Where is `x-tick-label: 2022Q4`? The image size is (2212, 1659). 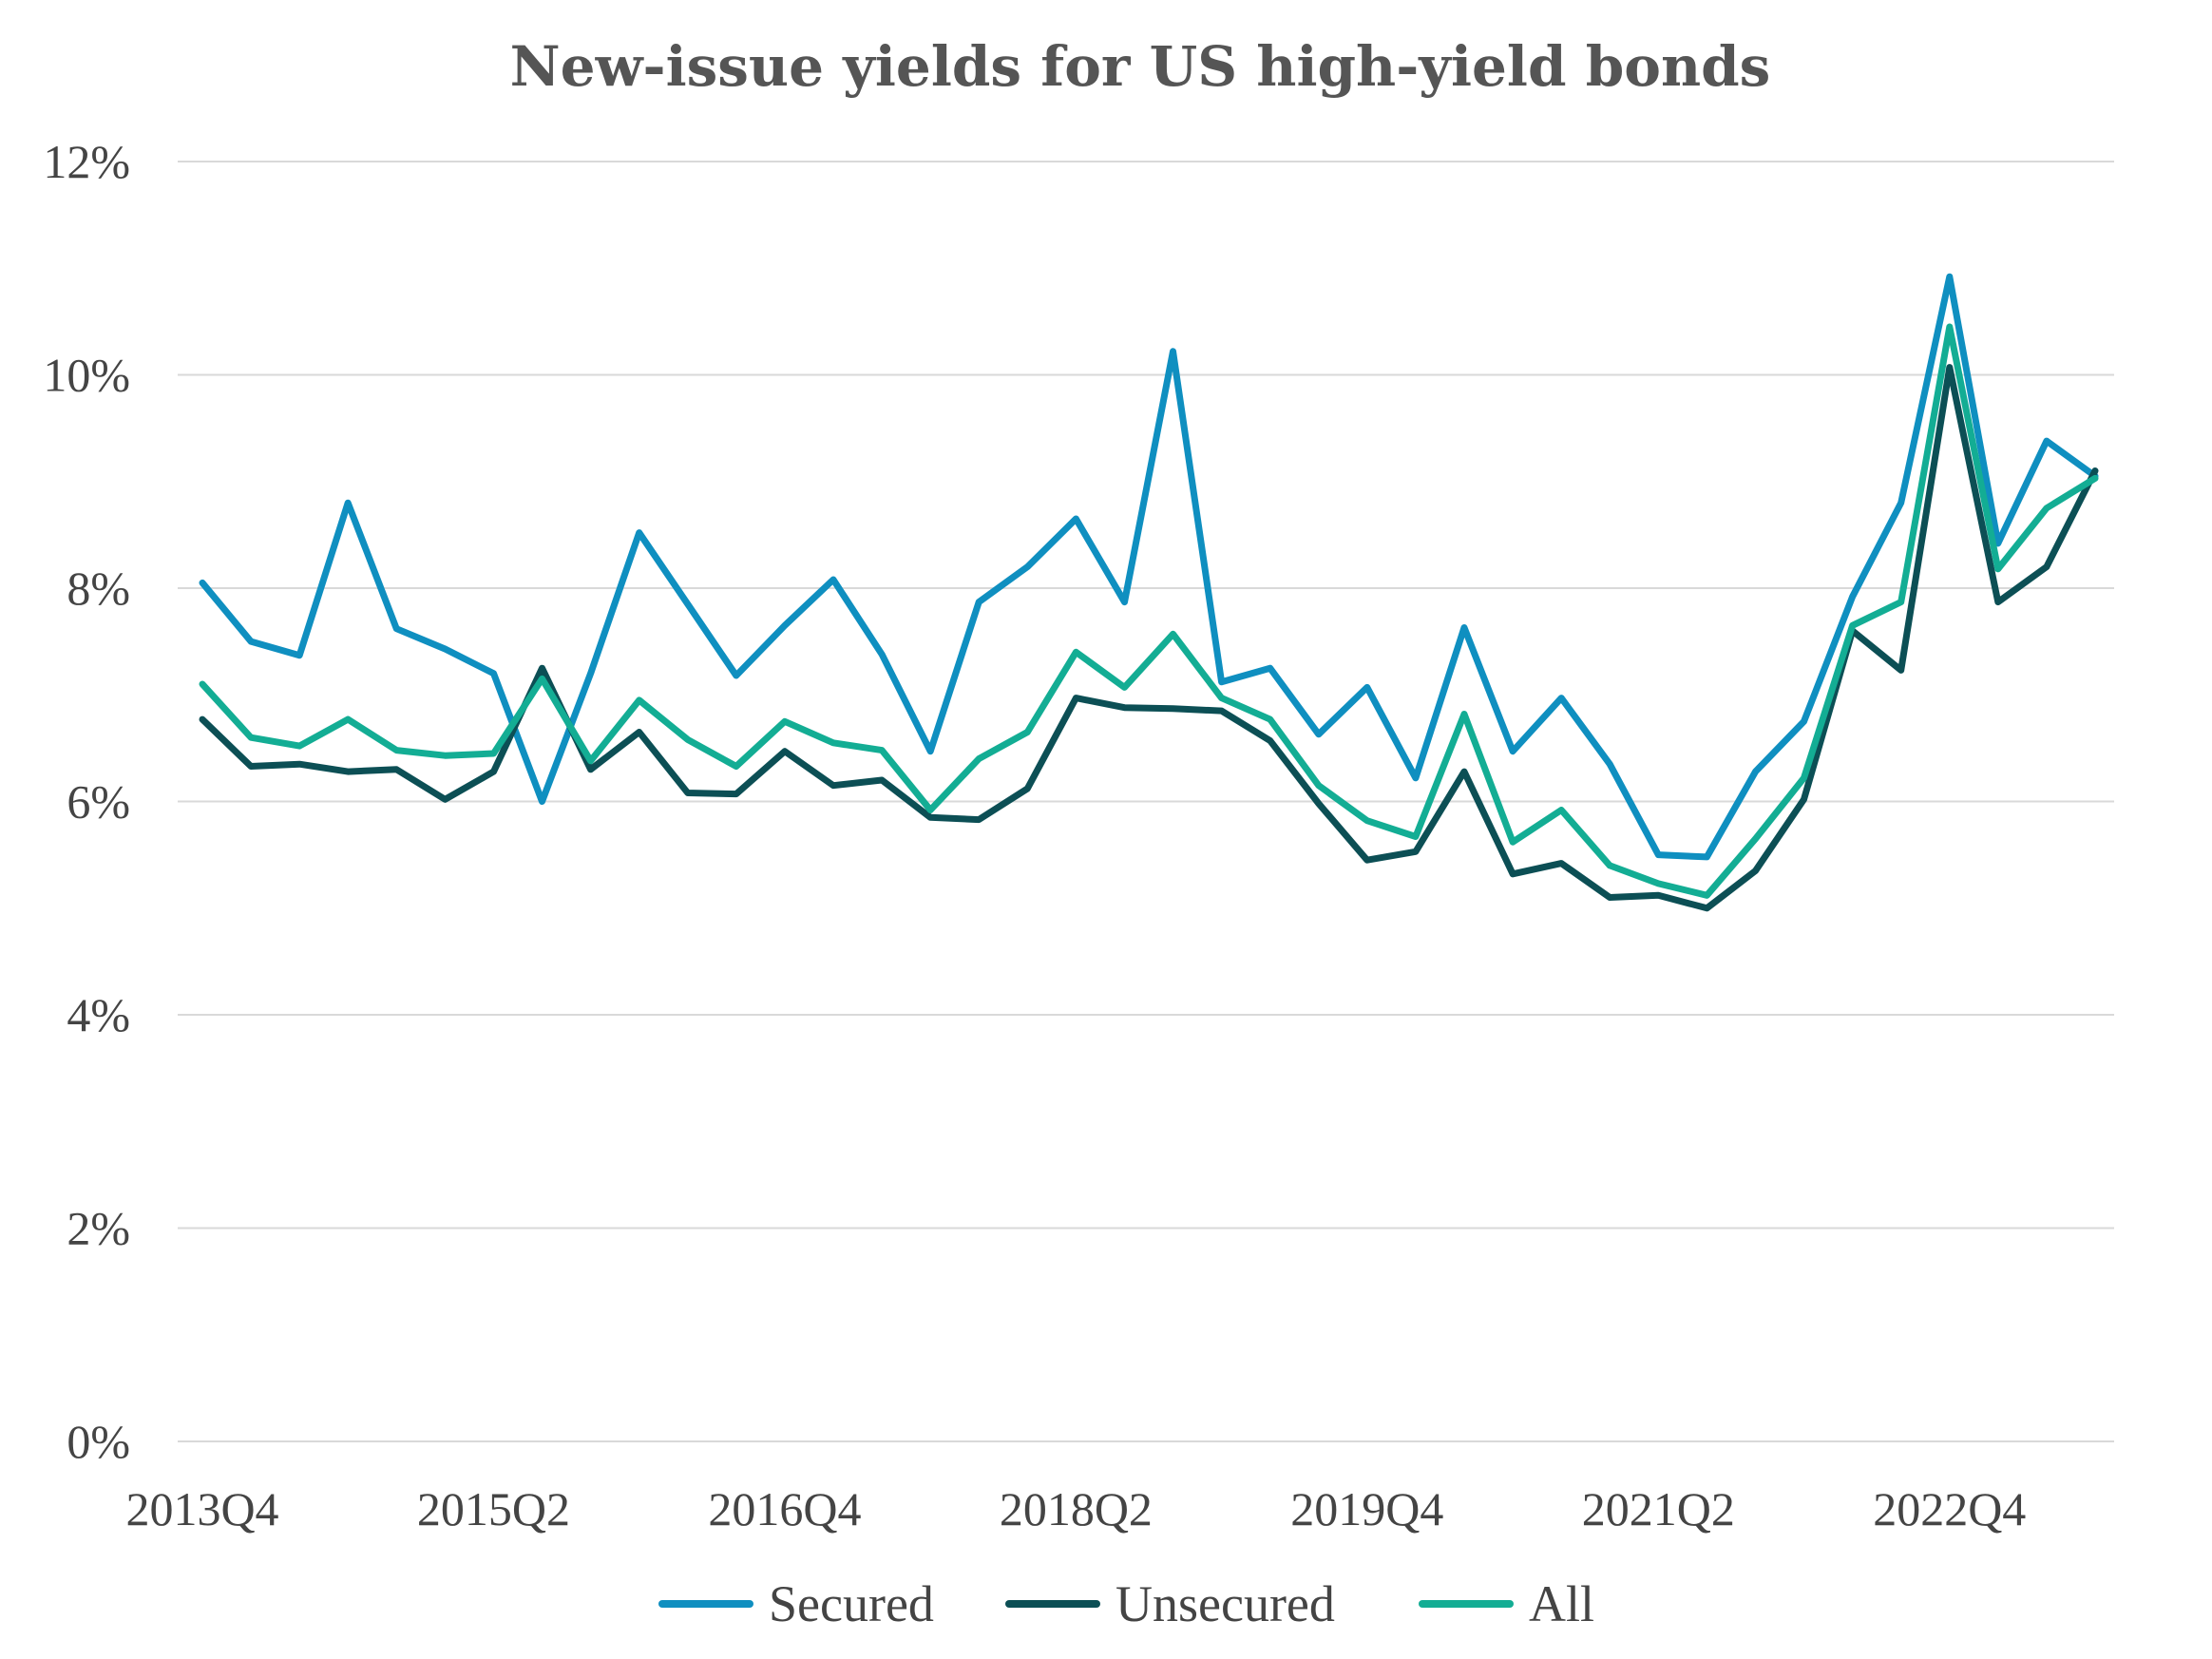 x-tick-label: 2022Q4 is located at coordinates (1949, 1508).